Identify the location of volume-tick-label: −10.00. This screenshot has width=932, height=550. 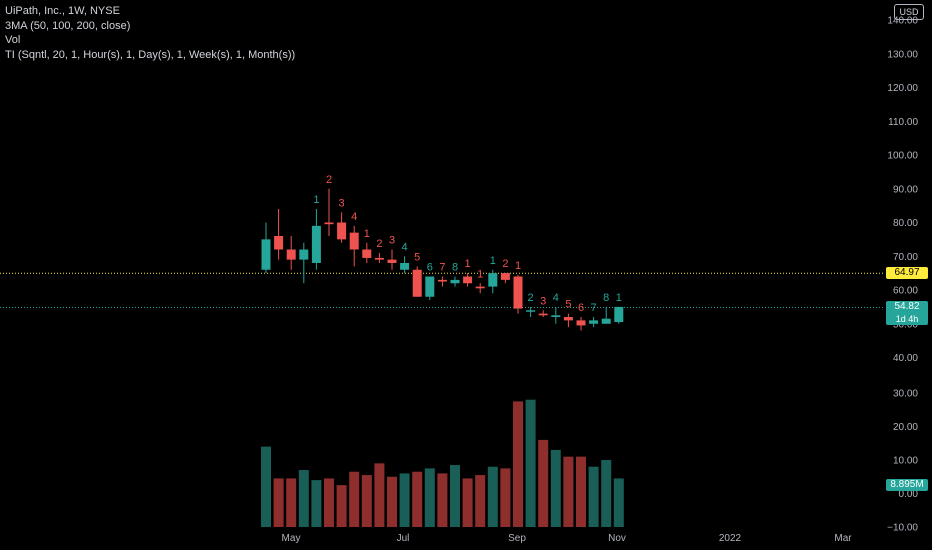
(902, 528).